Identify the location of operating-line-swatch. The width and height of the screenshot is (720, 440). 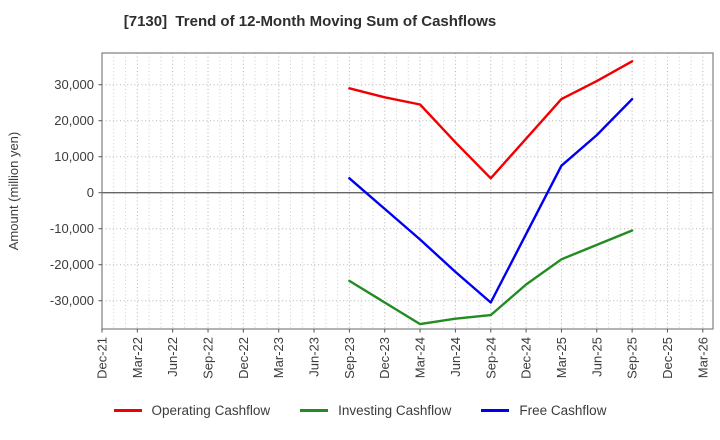
(127, 410).